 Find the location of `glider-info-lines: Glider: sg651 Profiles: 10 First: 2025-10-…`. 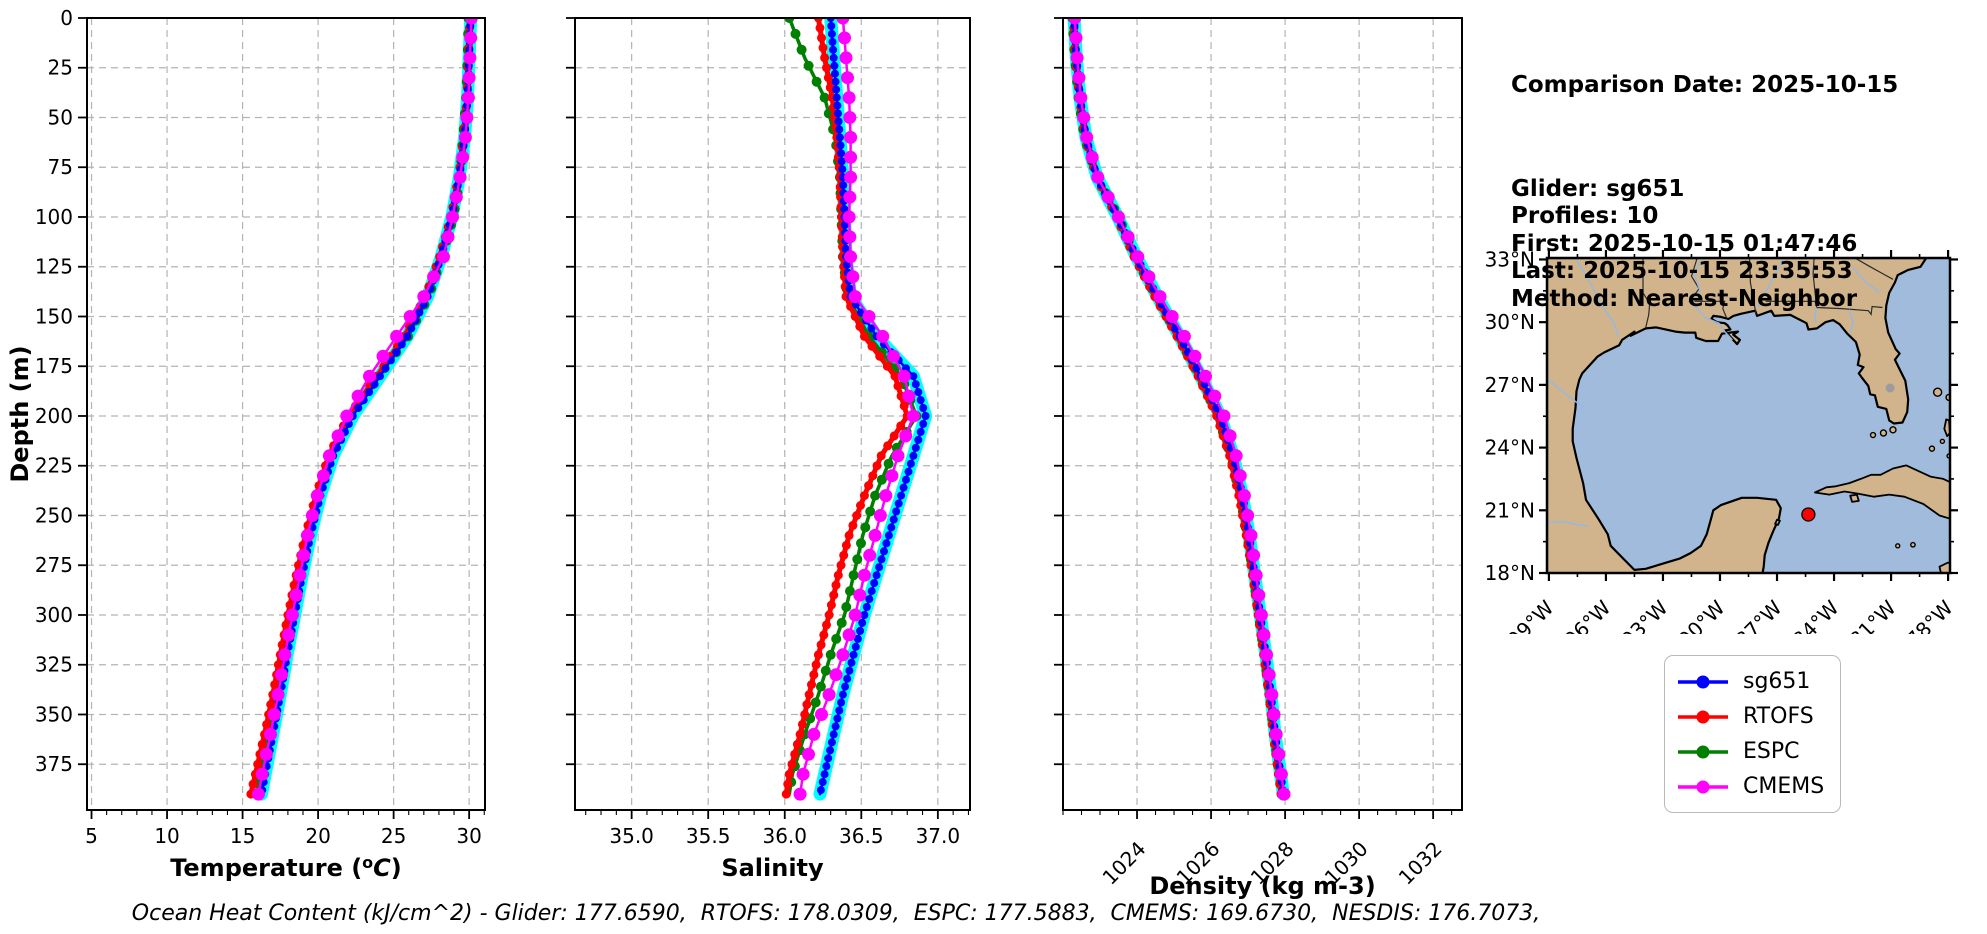

glider-info-lines: Glider: sg651 Profiles: 10 First: 2025-10-… is located at coordinates (1704, 245).